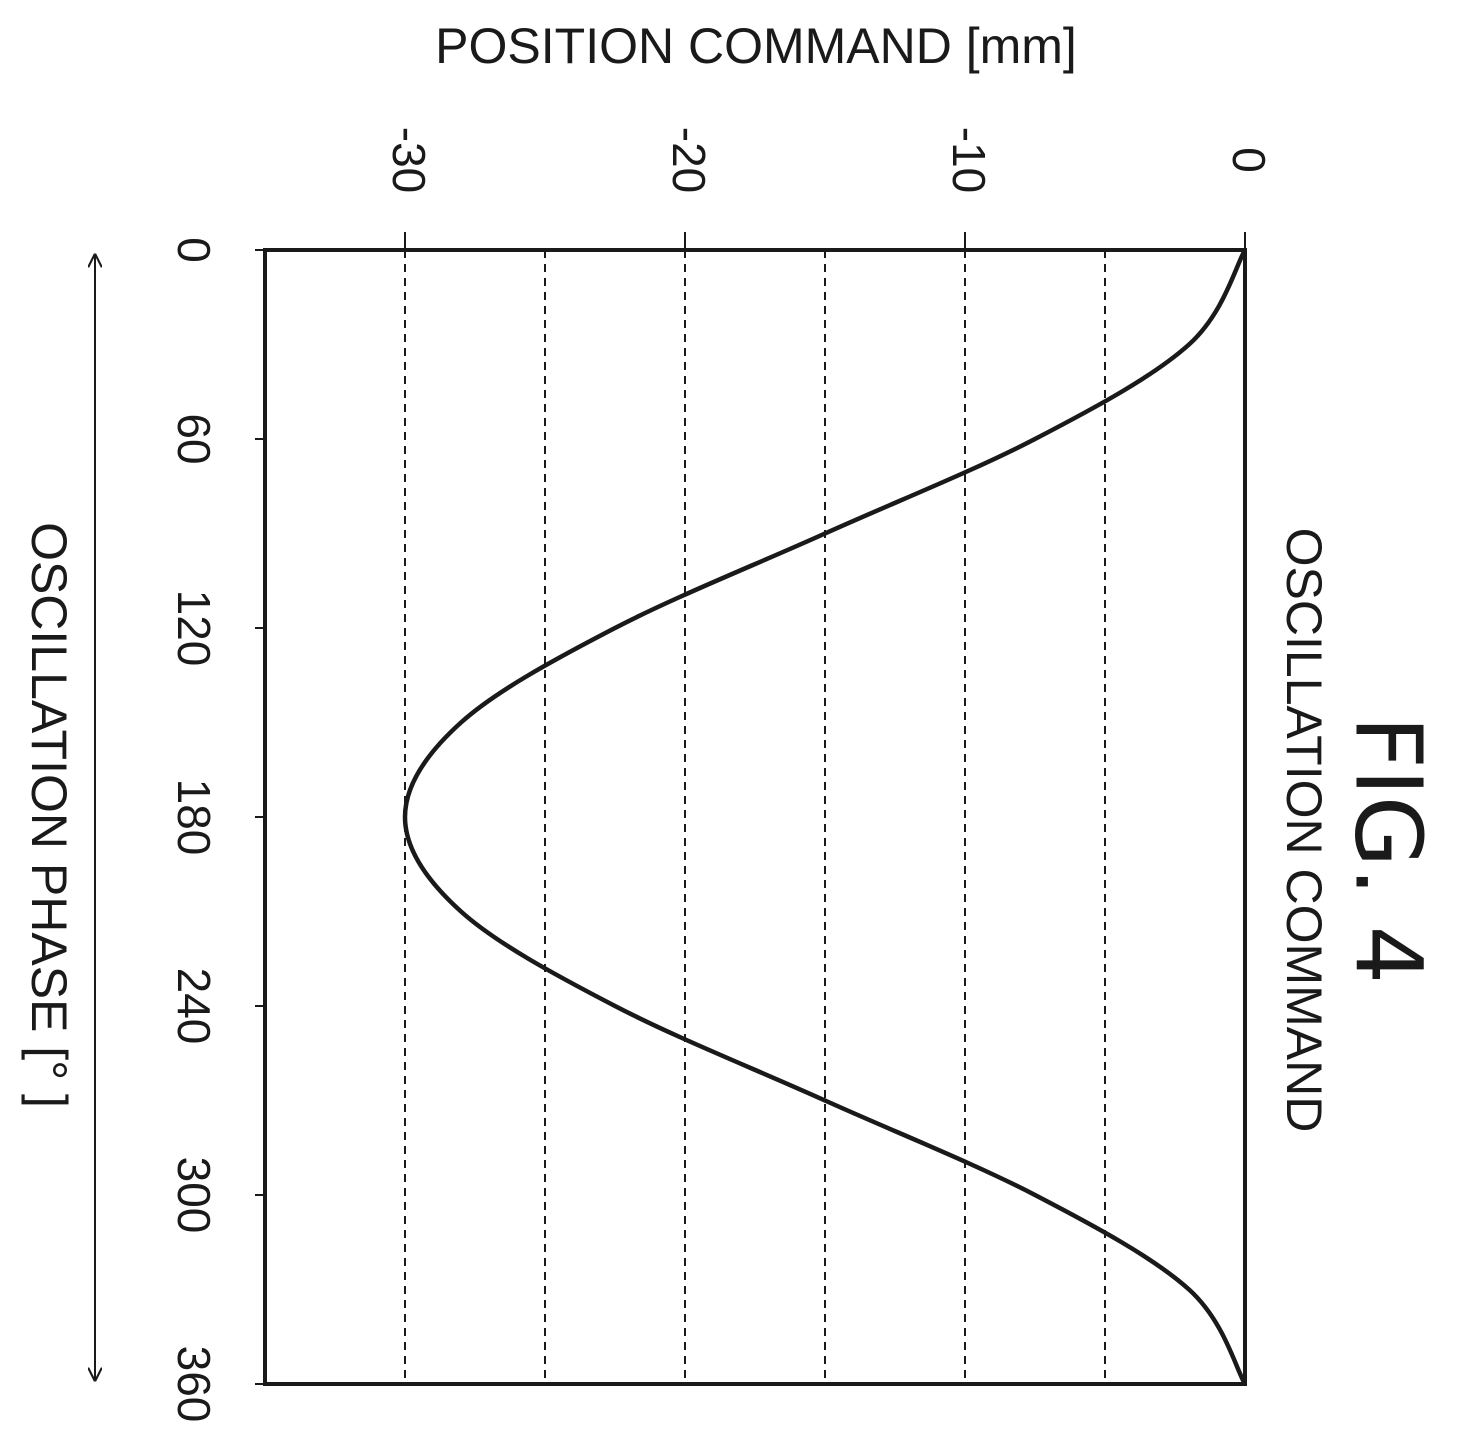 This screenshot has width=1468, height=1439. Describe the element at coordinates (1249, 160) in the screenshot. I see `y-tick-label: 0` at that location.